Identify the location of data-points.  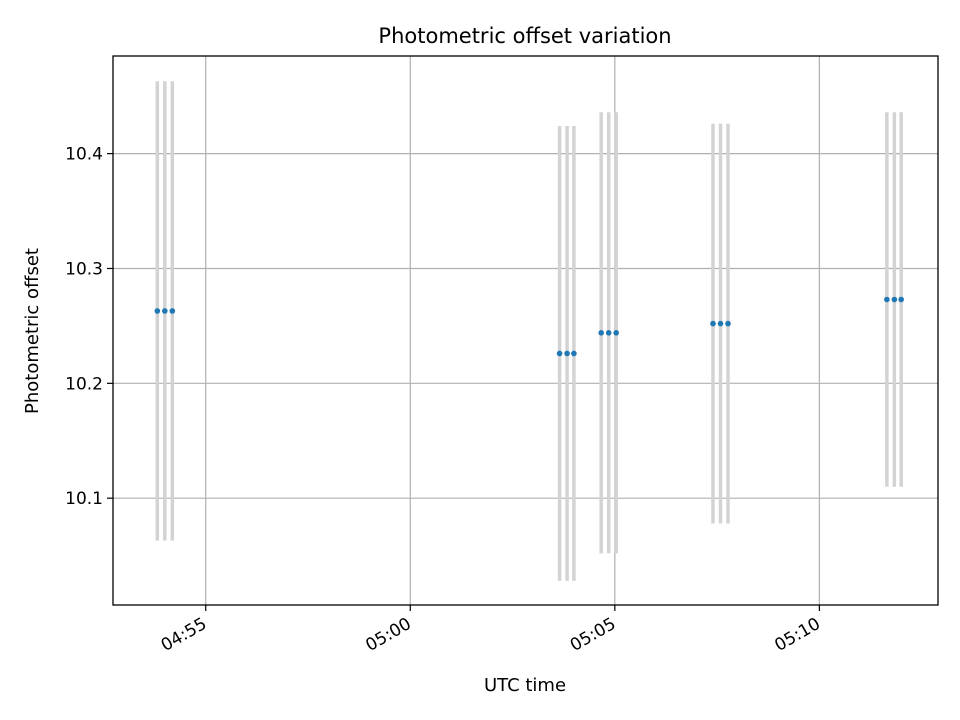
(529, 326).